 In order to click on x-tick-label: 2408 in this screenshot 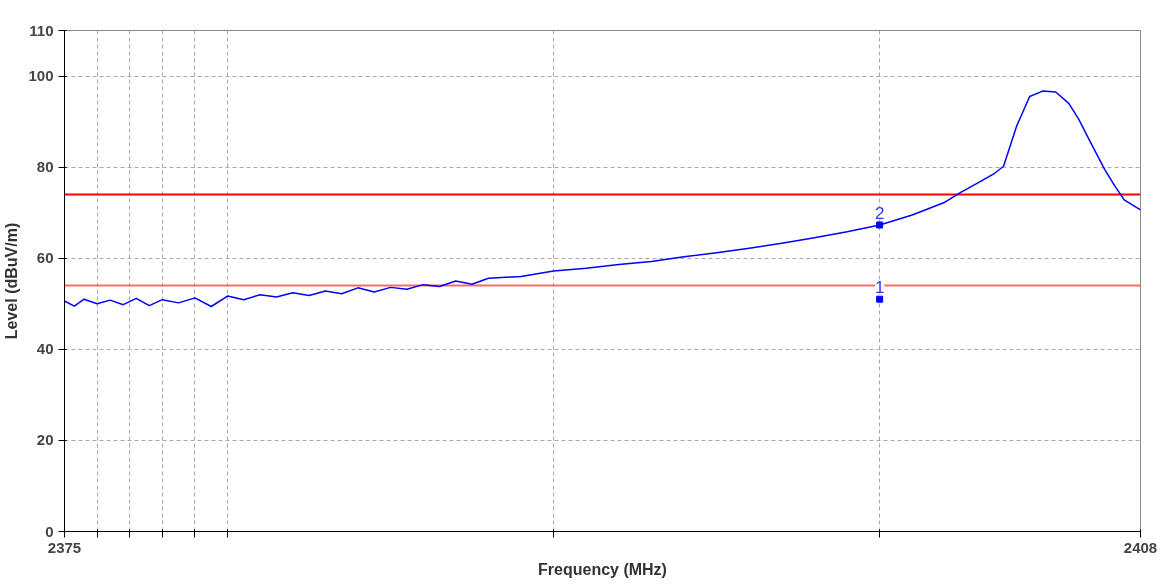, I will do `click(1140, 547)`.